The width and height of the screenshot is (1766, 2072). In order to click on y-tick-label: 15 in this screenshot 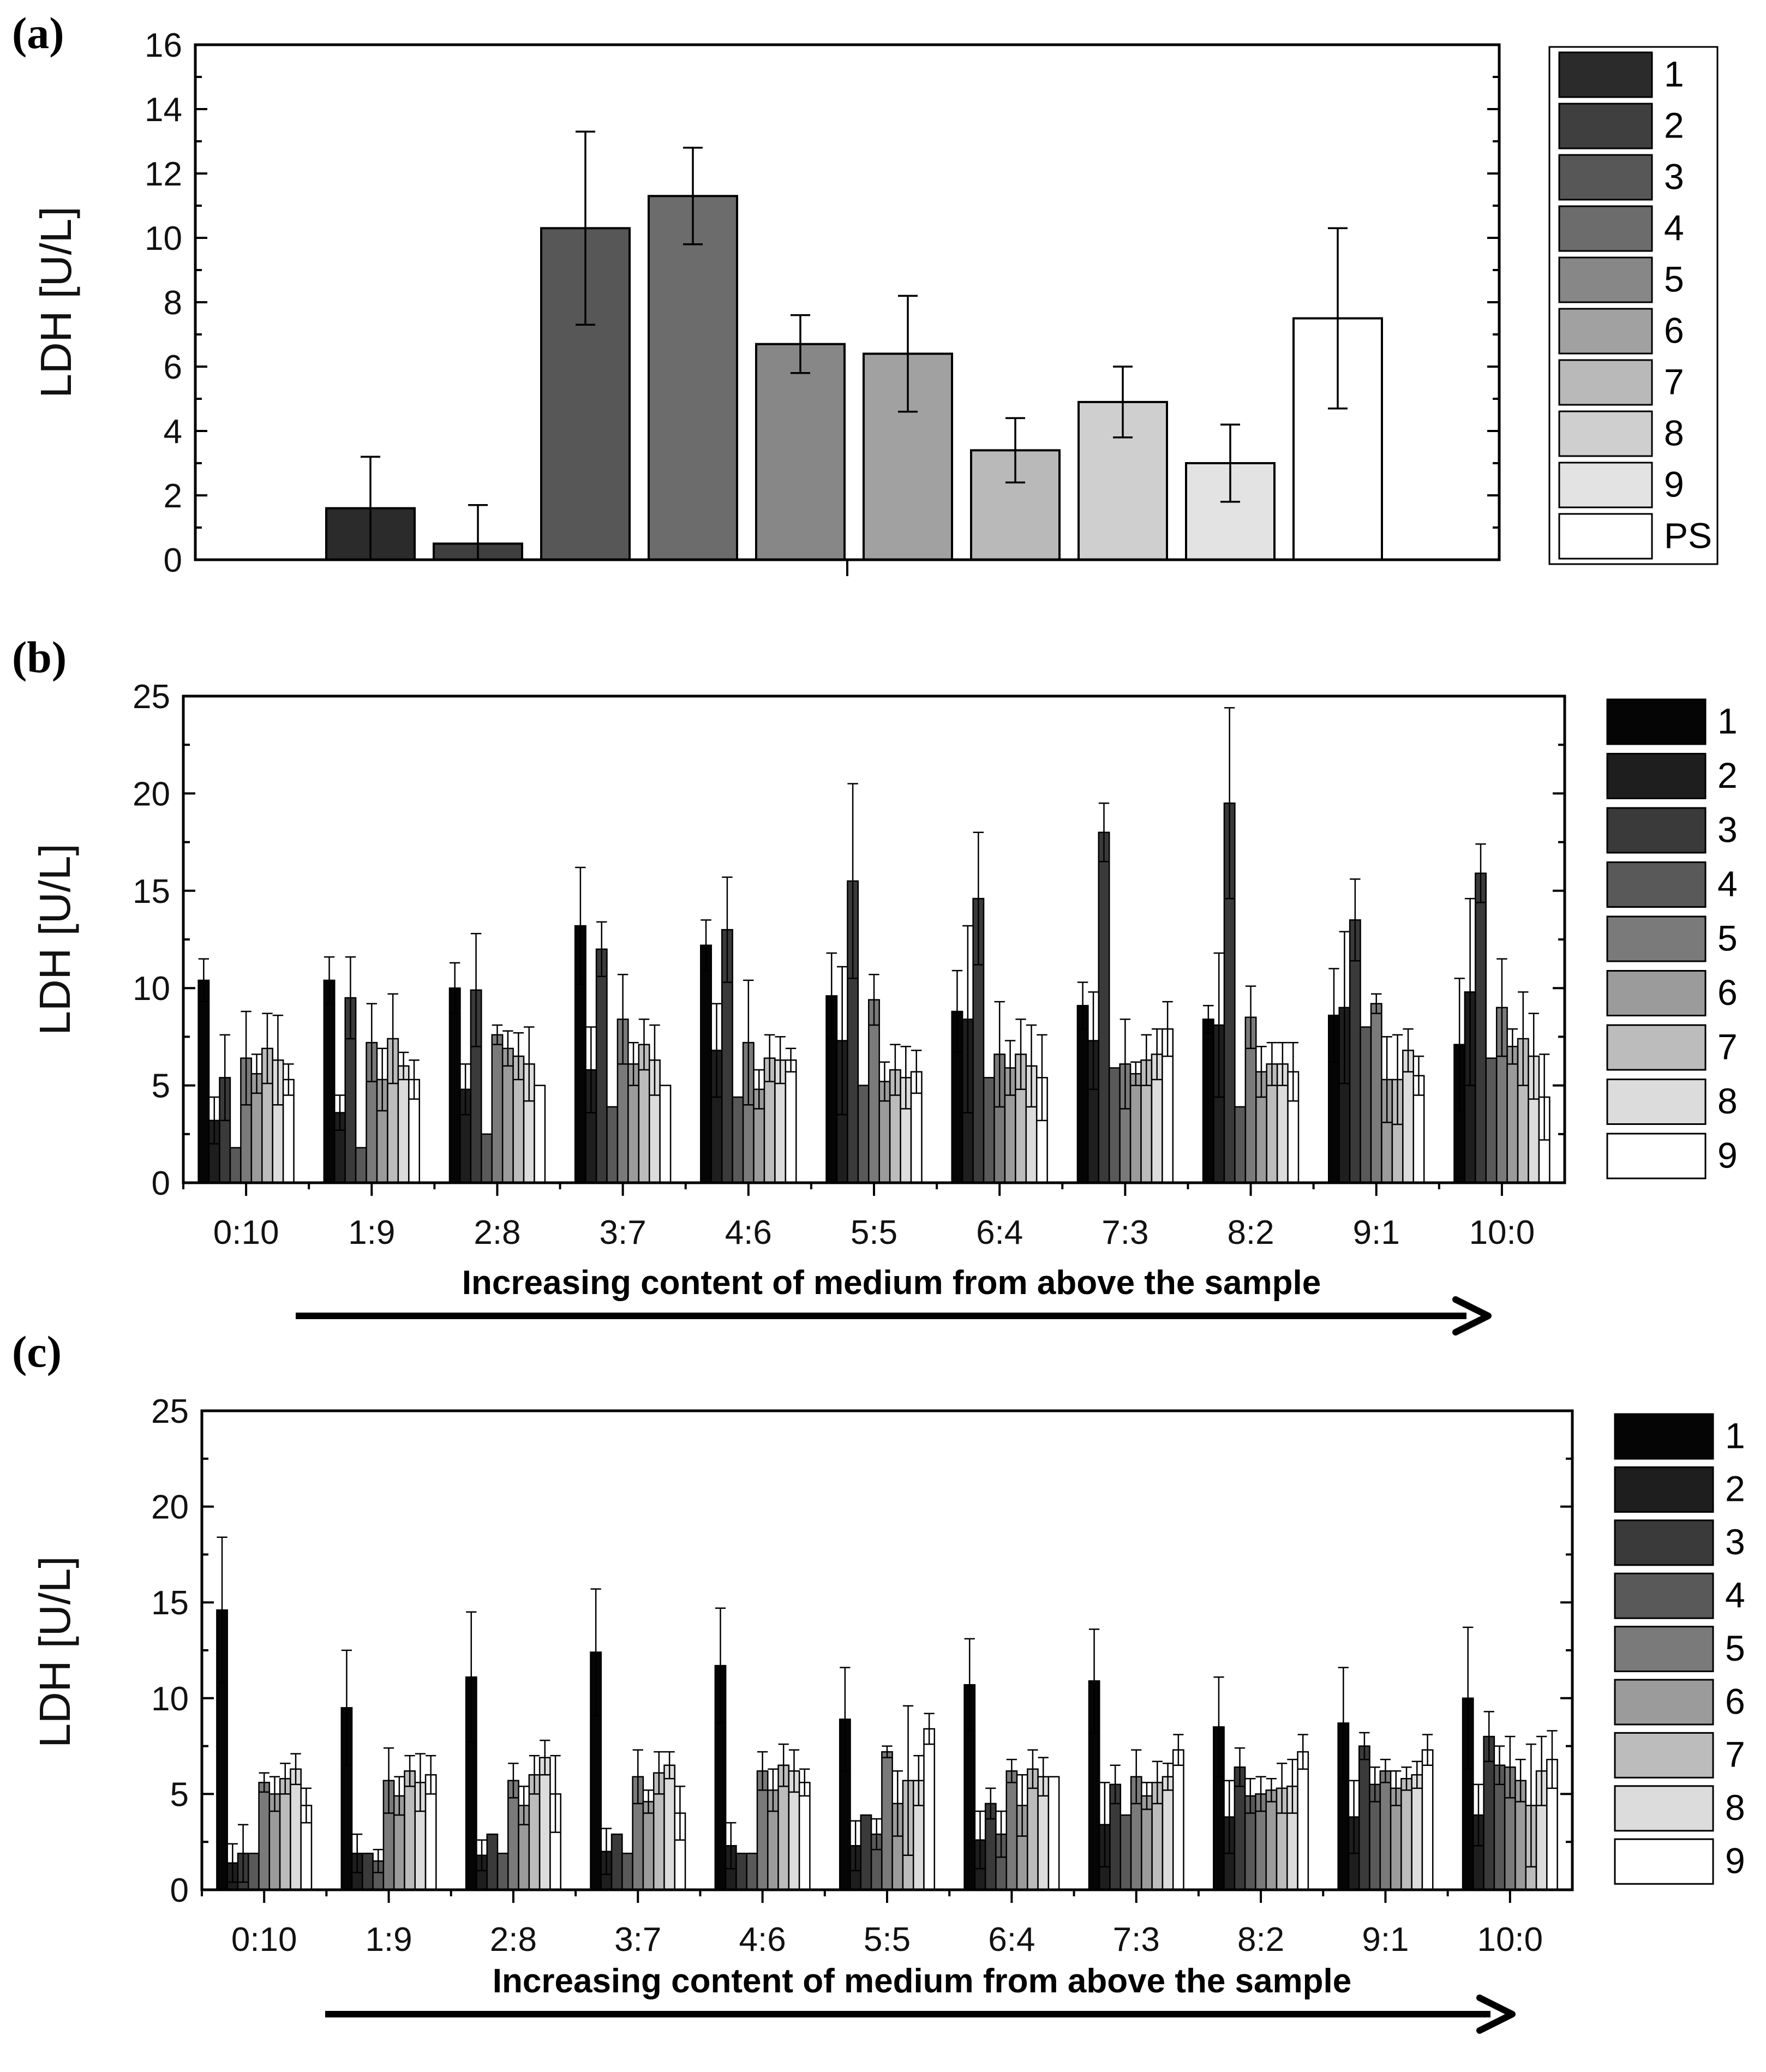, I will do `click(151, 892)`.